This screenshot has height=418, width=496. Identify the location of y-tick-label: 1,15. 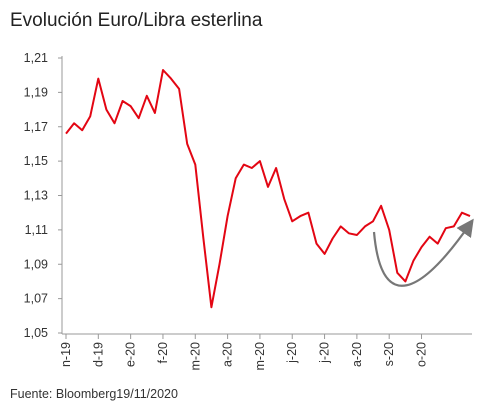
(36, 161).